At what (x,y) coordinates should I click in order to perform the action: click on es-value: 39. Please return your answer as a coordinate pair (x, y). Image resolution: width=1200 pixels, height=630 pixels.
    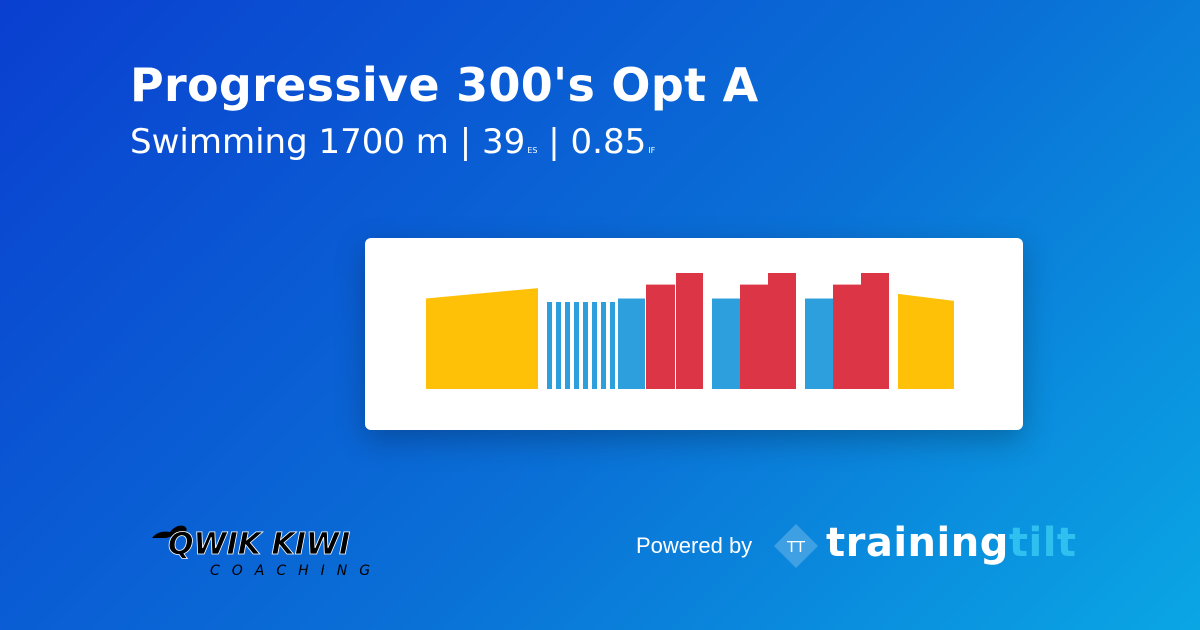
    Looking at the image, I should click on (504, 142).